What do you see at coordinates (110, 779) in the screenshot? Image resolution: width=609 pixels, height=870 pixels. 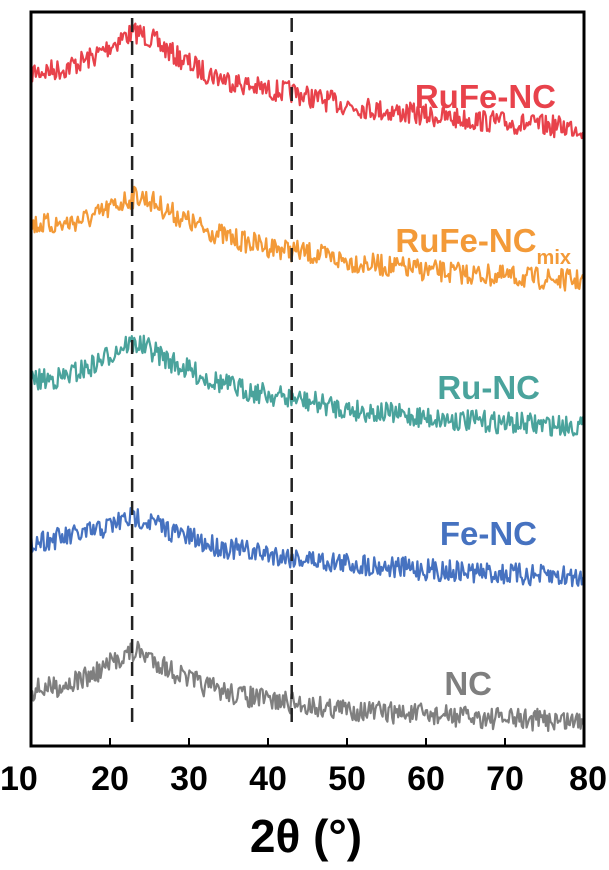 I see `x-tick-label: 20` at bounding box center [110, 779].